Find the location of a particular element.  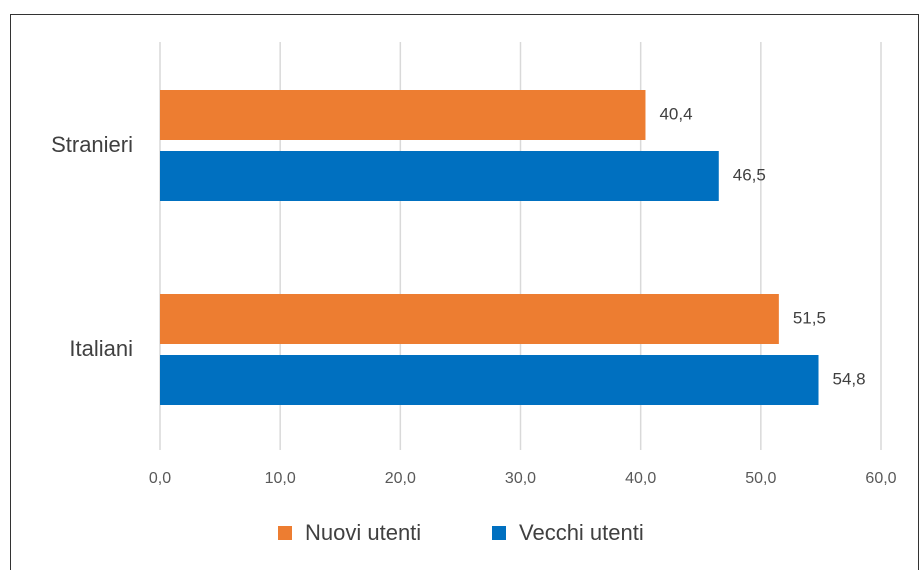

x-tick-label: 40,0 is located at coordinates (640, 478).